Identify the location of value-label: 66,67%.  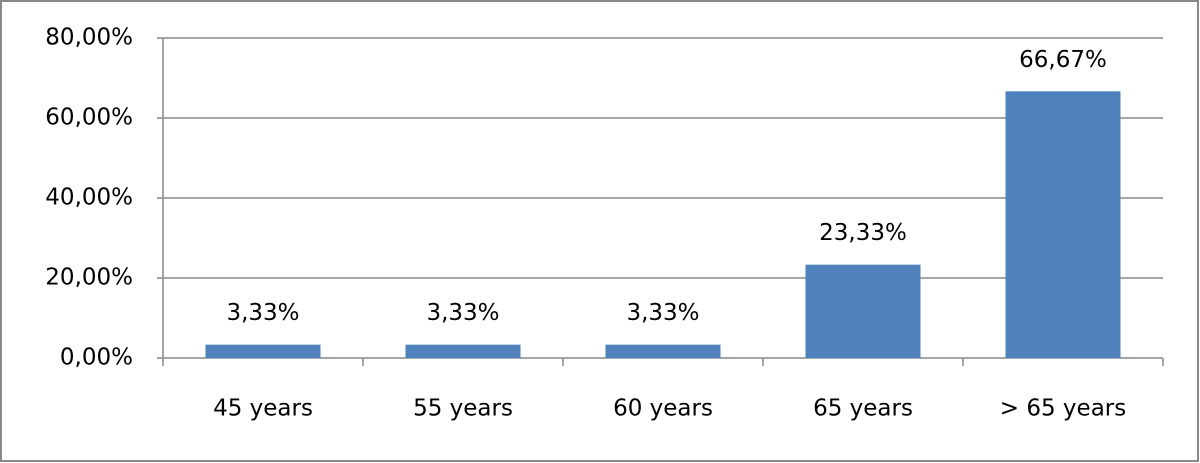
(1063, 60).